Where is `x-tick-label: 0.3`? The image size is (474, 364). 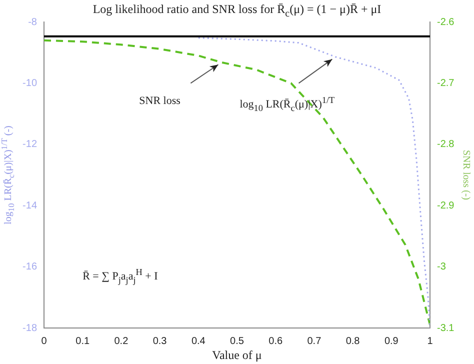
x-tick-label: 0.3 is located at coordinates (160, 341).